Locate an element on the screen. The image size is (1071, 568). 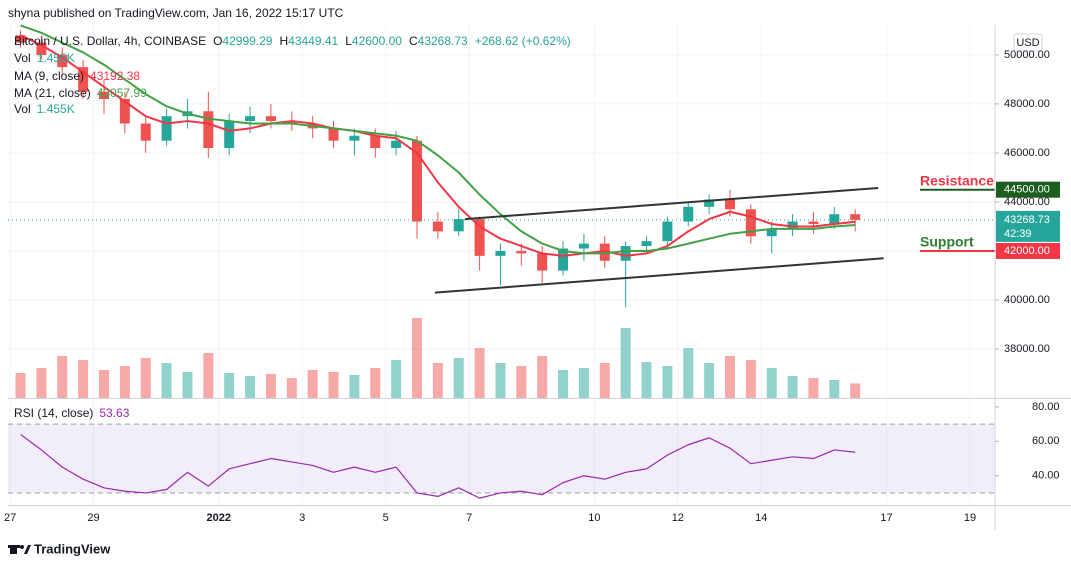
x-tick-label: 29 is located at coordinates (93, 518).